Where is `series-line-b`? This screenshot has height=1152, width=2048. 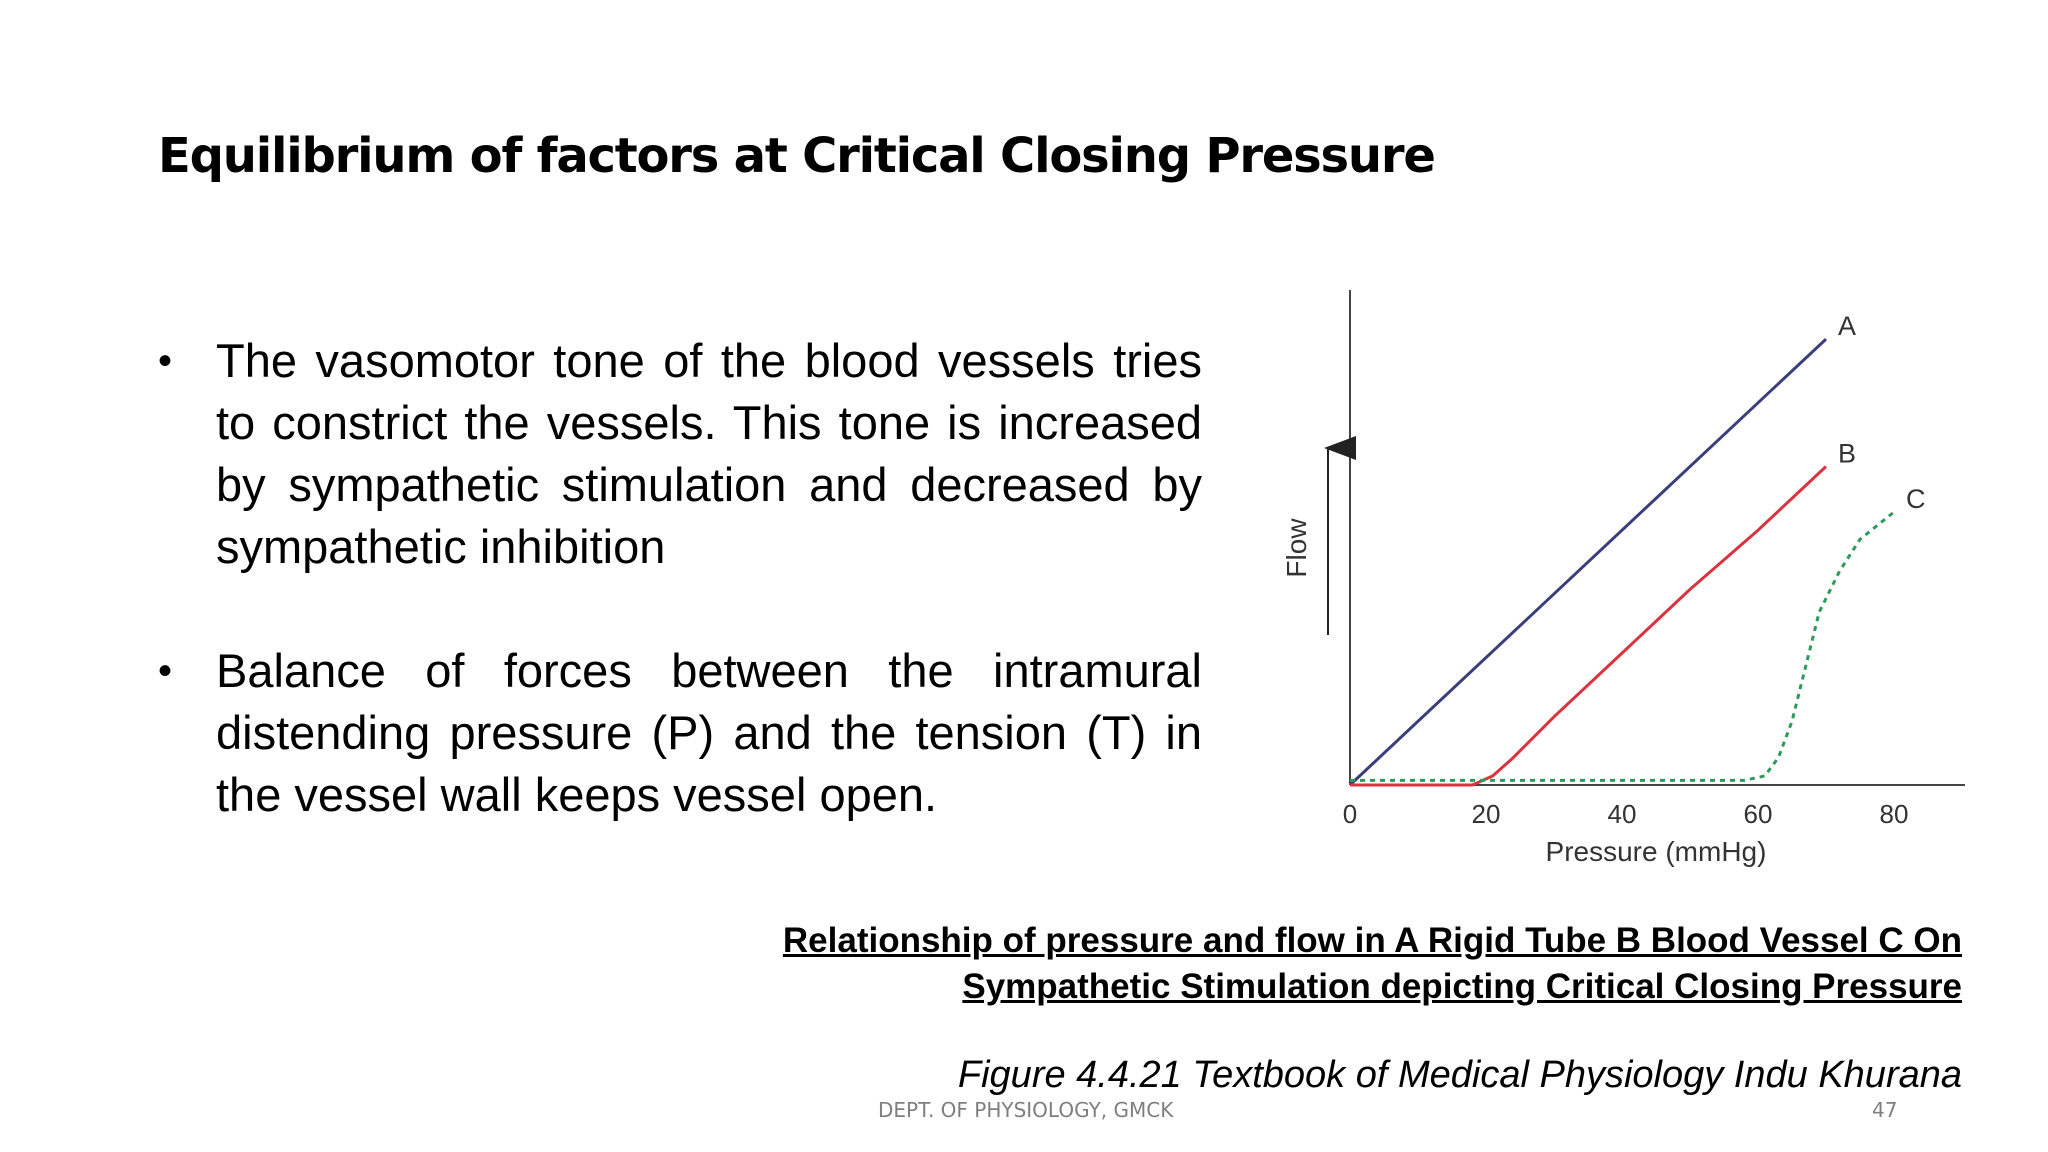
series-line-b is located at coordinates (1589, 626).